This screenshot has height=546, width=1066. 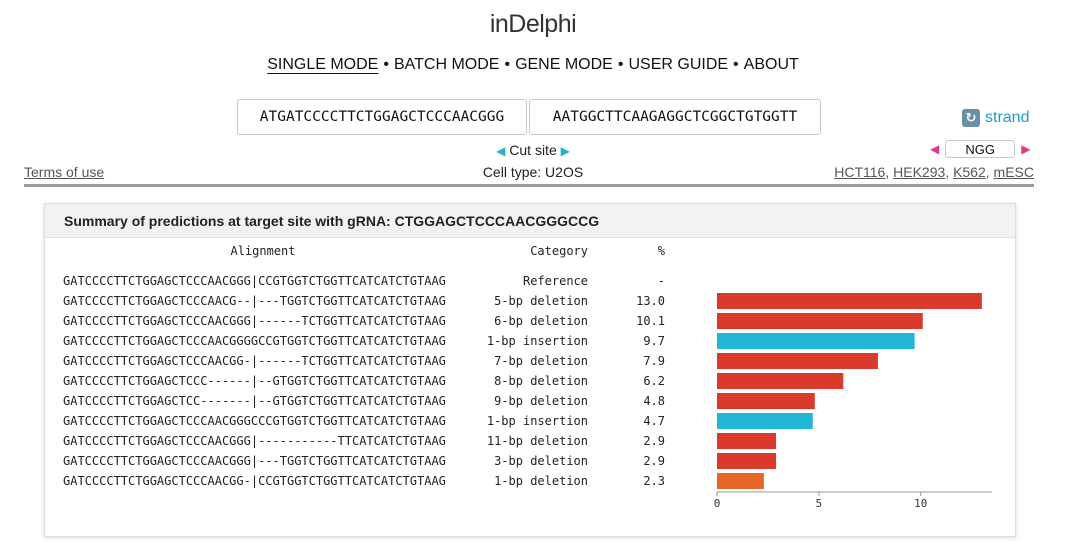 What do you see at coordinates (919, 172) in the screenshot?
I see `cell-line-hek293: HEK293` at bounding box center [919, 172].